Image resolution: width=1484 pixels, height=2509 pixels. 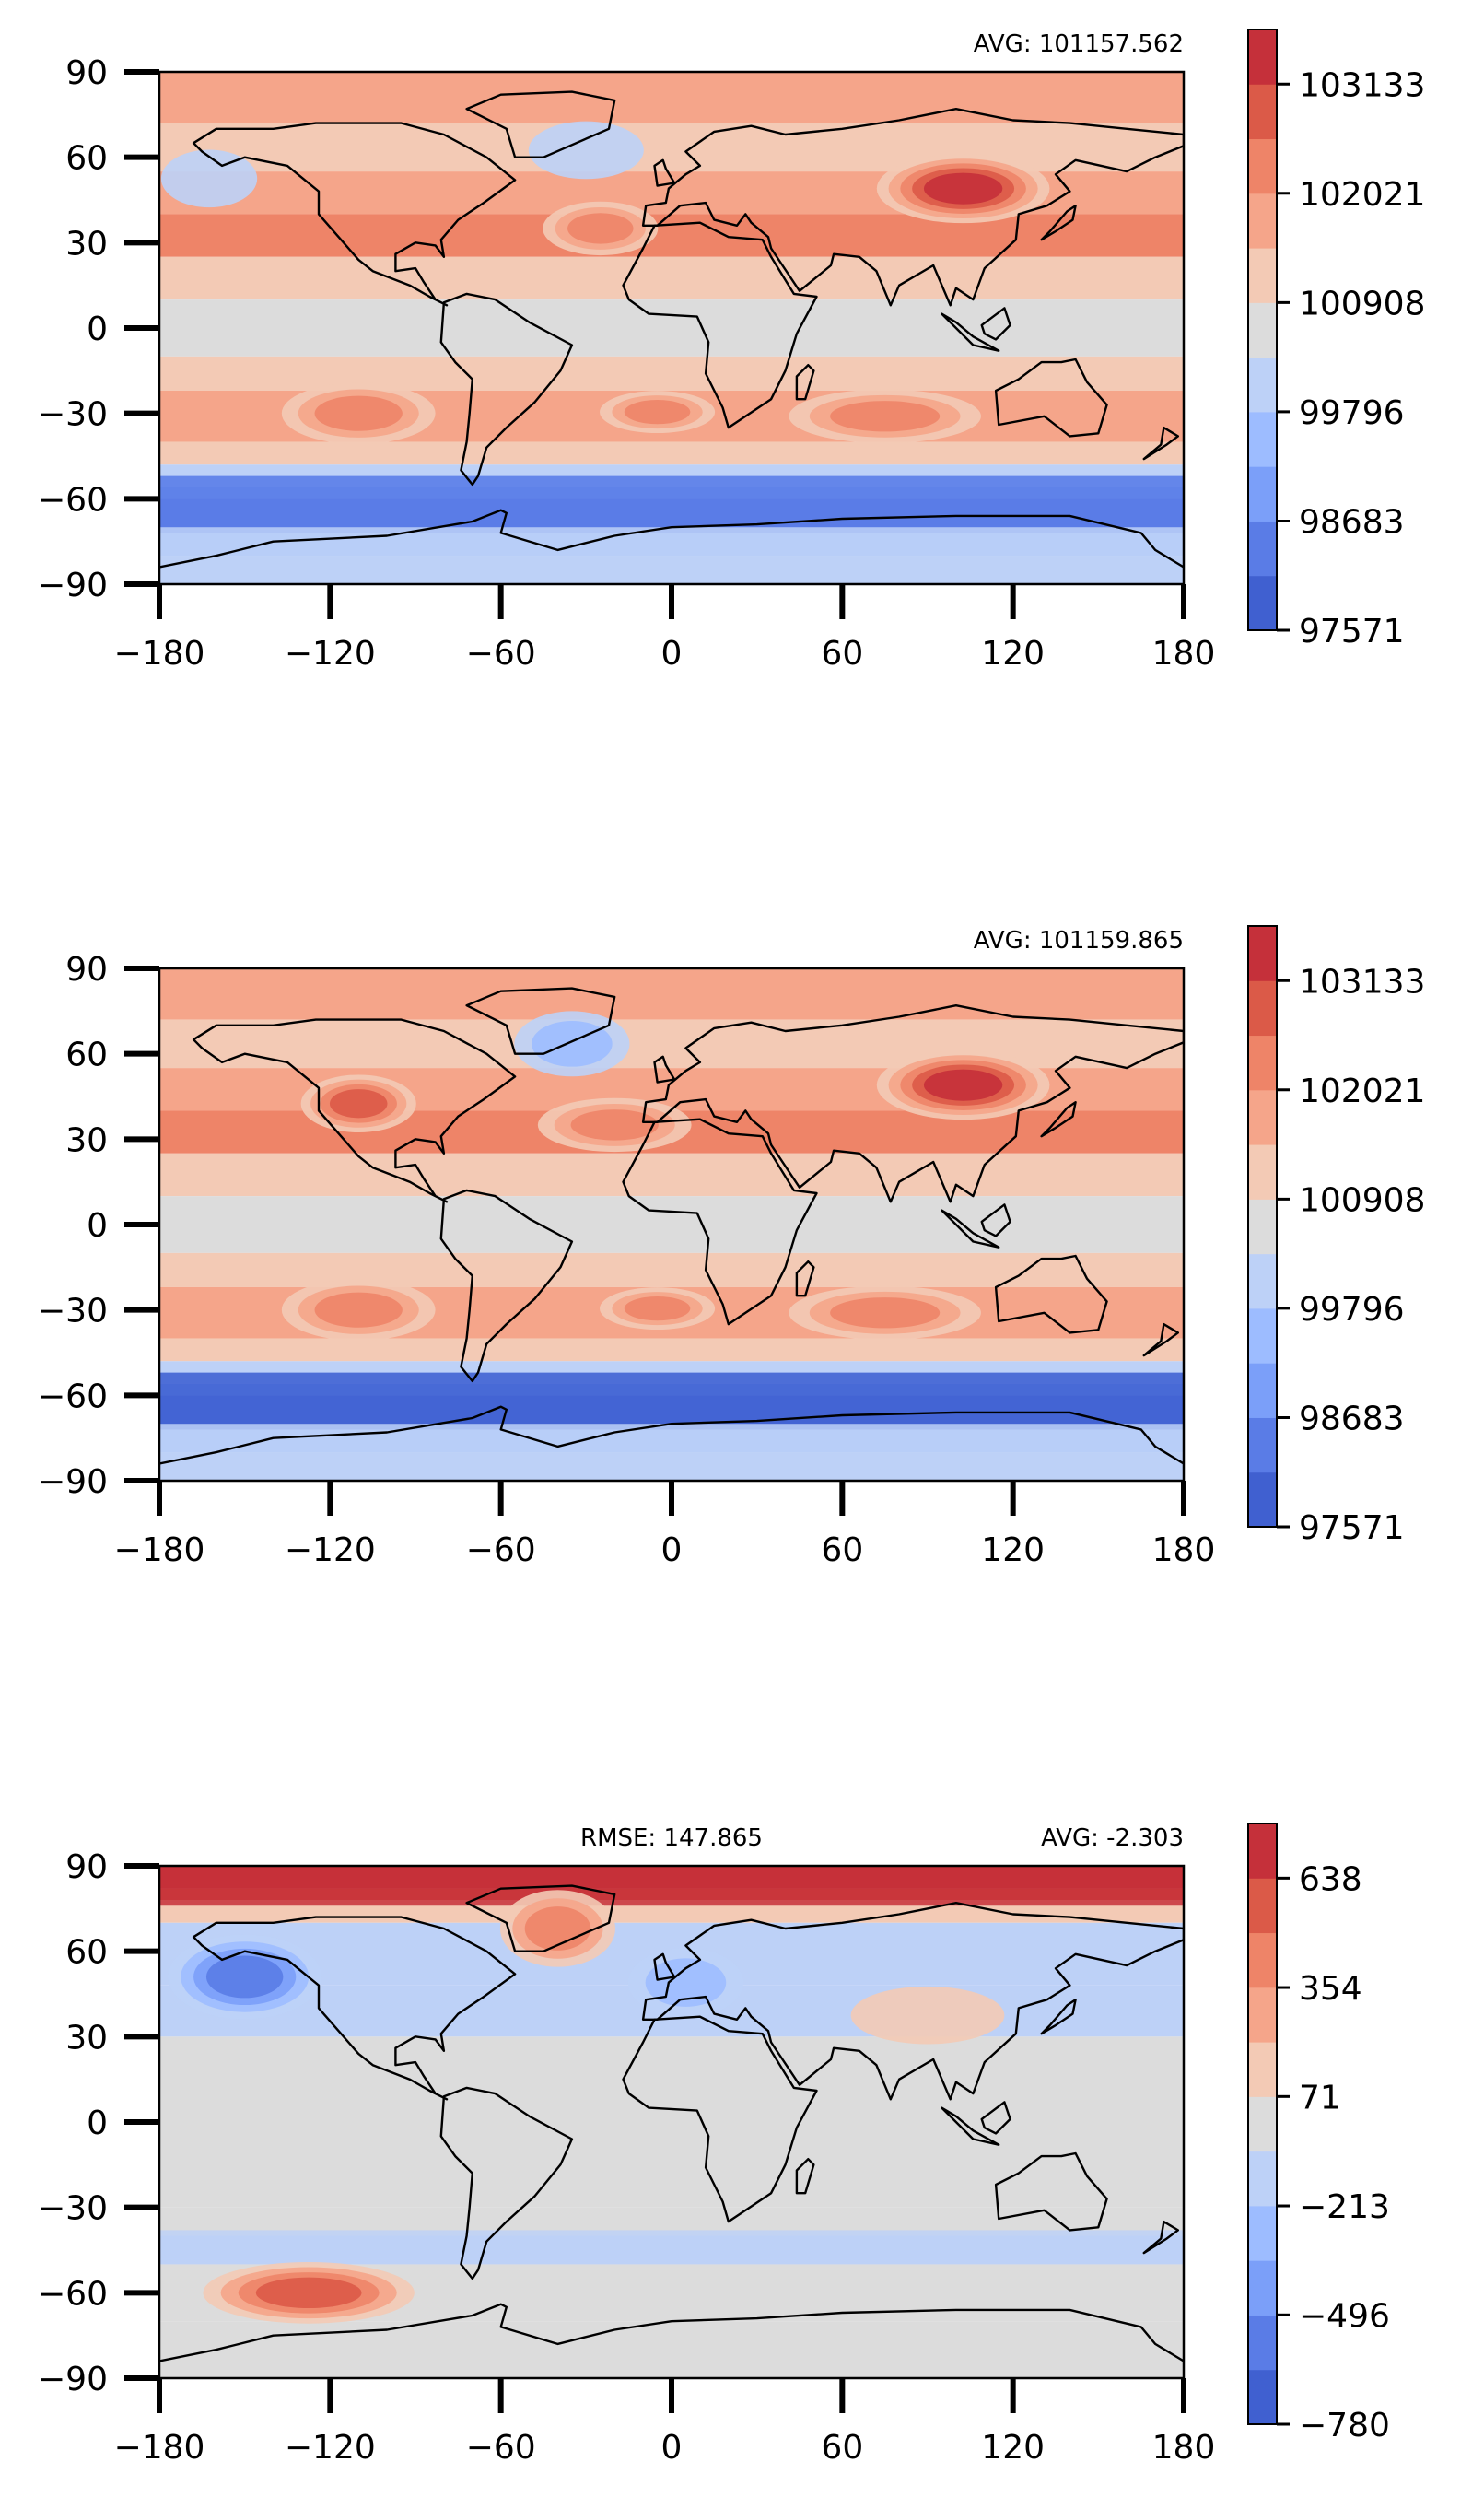 I want to click on contour-north-america-high, so click(x=358, y=1104).